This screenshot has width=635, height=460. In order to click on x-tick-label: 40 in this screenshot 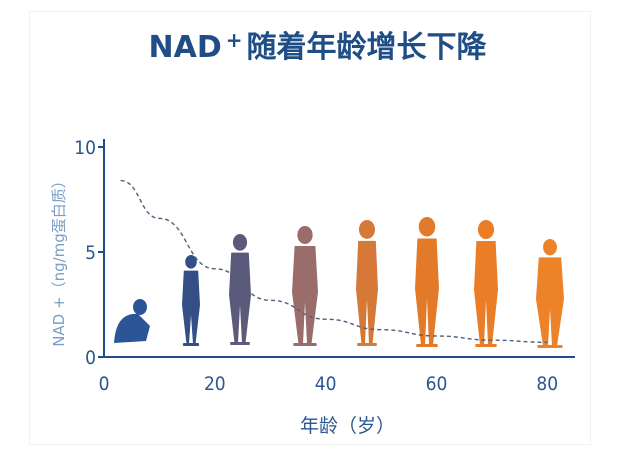, I will do `click(326, 384)`.